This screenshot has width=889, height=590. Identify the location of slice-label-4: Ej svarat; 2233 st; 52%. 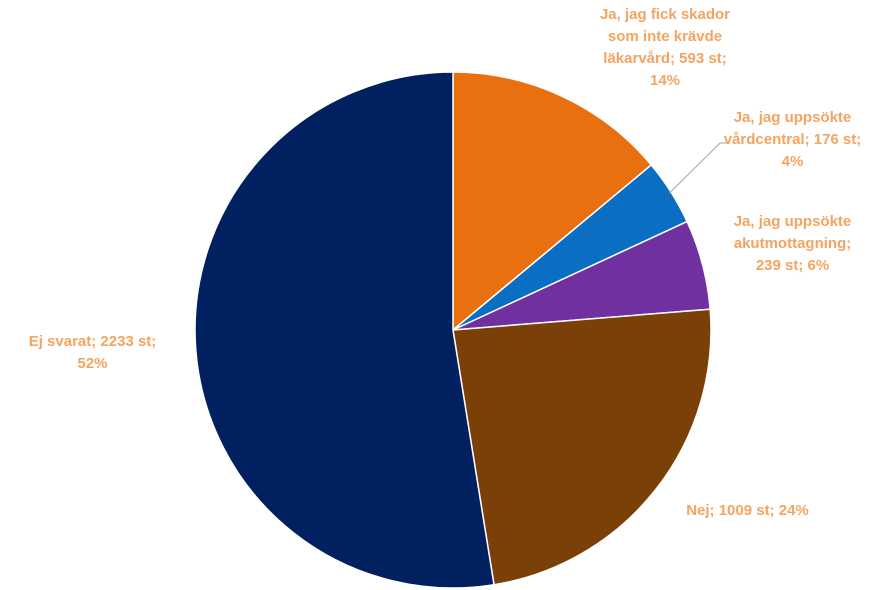
(92, 353).